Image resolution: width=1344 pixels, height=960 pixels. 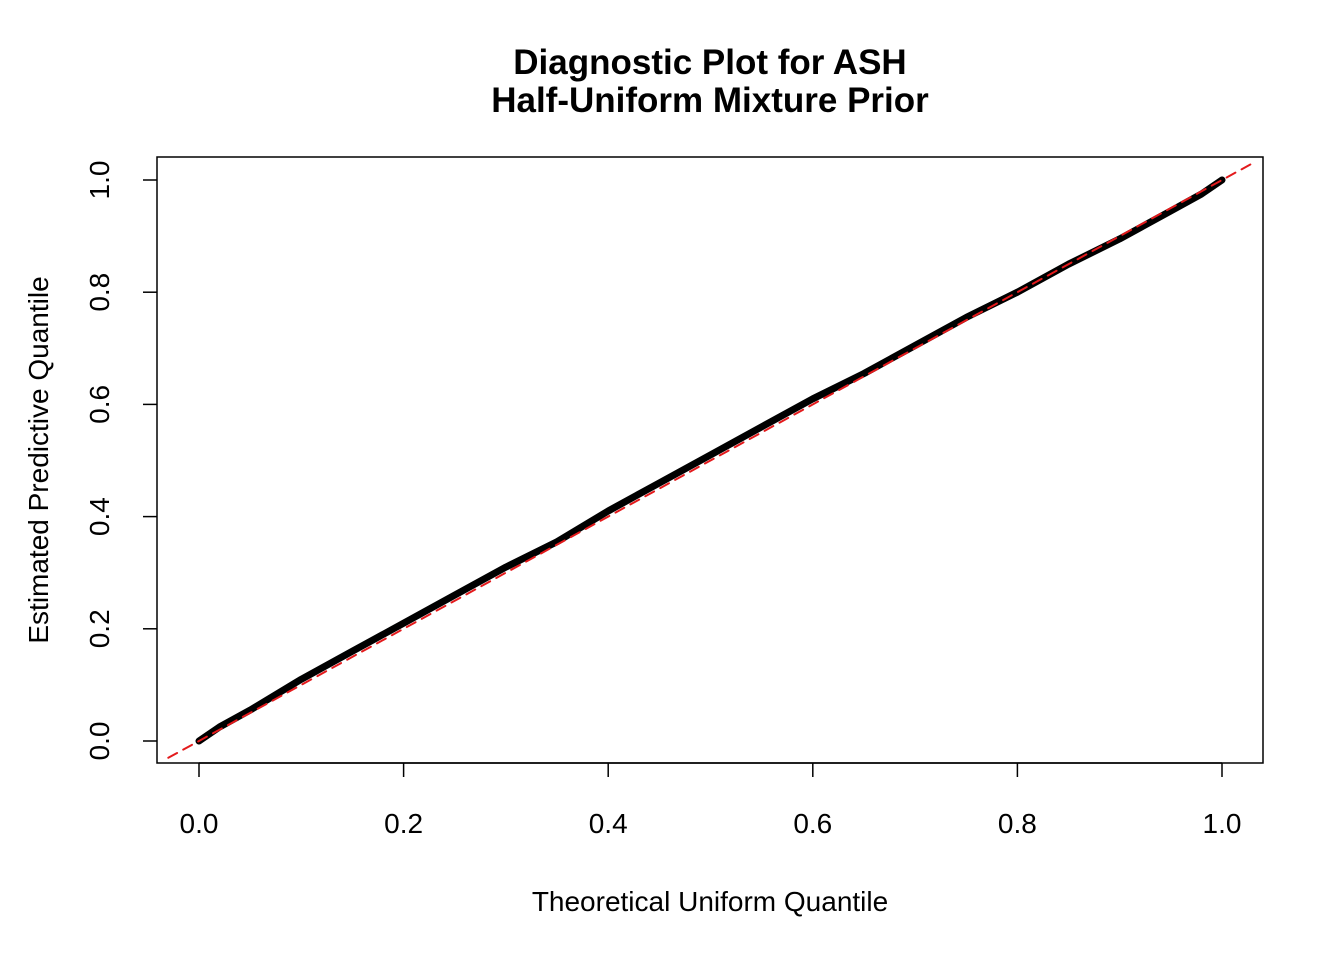 What do you see at coordinates (1017, 823) in the screenshot?
I see `x-tick-label-4: 0.8` at bounding box center [1017, 823].